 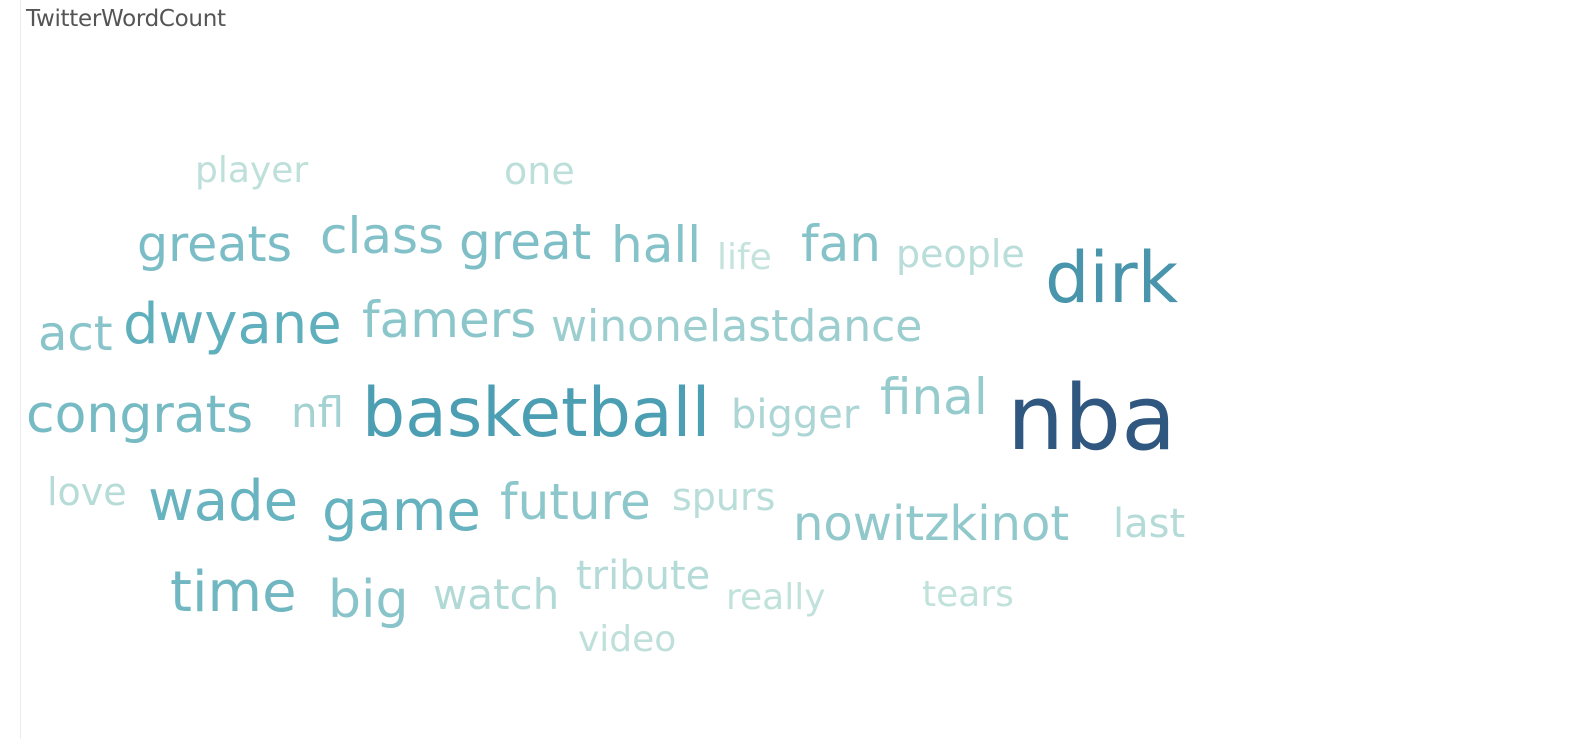 I want to click on word-dirk: dirk, so click(x=1112, y=278).